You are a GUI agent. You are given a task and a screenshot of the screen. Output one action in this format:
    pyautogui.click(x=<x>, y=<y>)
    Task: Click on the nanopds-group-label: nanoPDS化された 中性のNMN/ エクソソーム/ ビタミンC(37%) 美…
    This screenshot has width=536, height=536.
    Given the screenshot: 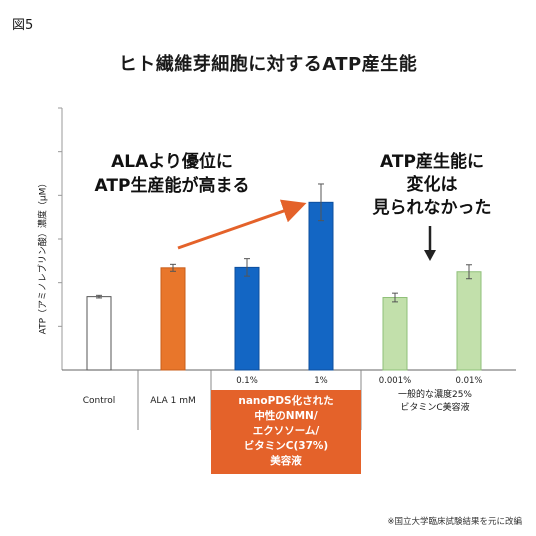 What is the action you would take?
    pyautogui.click(x=286, y=432)
    